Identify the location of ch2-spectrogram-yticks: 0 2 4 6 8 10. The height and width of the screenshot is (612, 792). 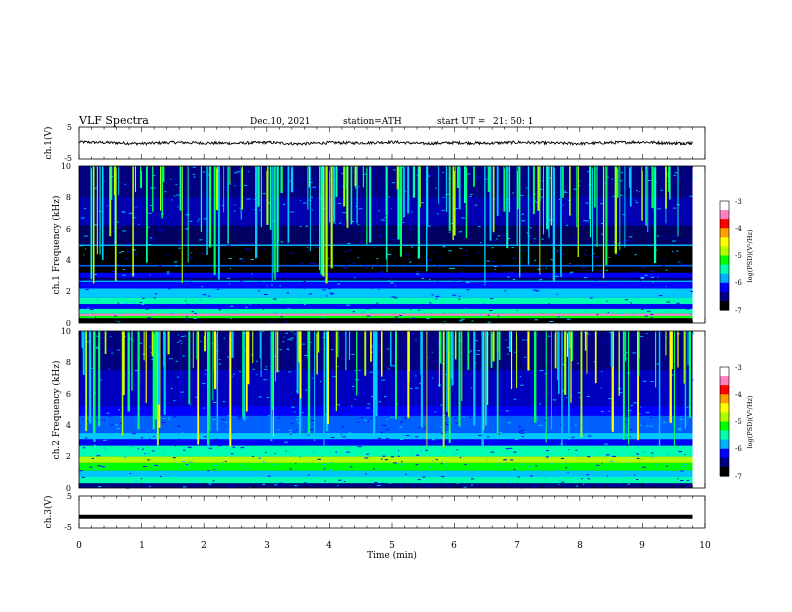
(66, 410).